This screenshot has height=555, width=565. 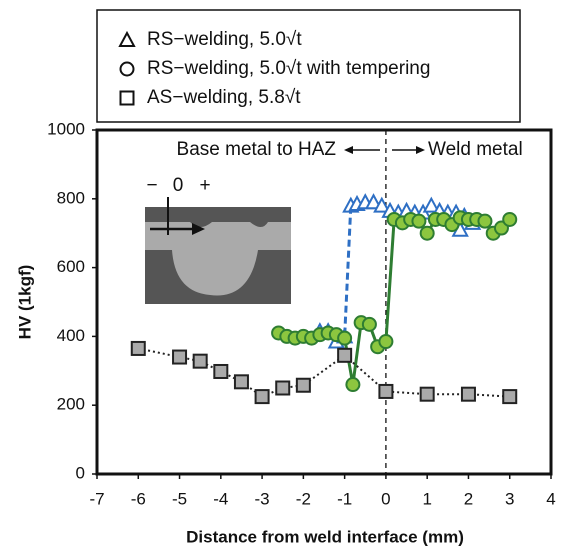 What do you see at coordinates (420, 150) in the screenshot?
I see `right-arrowhead` at bounding box center [420, 150].